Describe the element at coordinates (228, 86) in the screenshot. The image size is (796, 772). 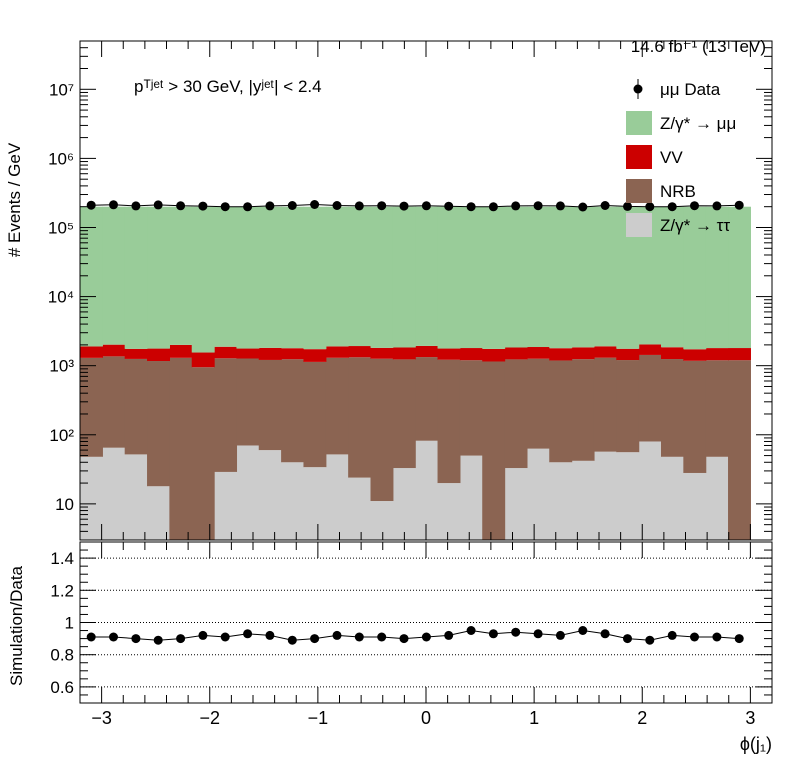
I see `cut-text: pᵀʲᵉᵗ > 30 GeV, |yʲᵉᵗ| < 2.4` at that location.